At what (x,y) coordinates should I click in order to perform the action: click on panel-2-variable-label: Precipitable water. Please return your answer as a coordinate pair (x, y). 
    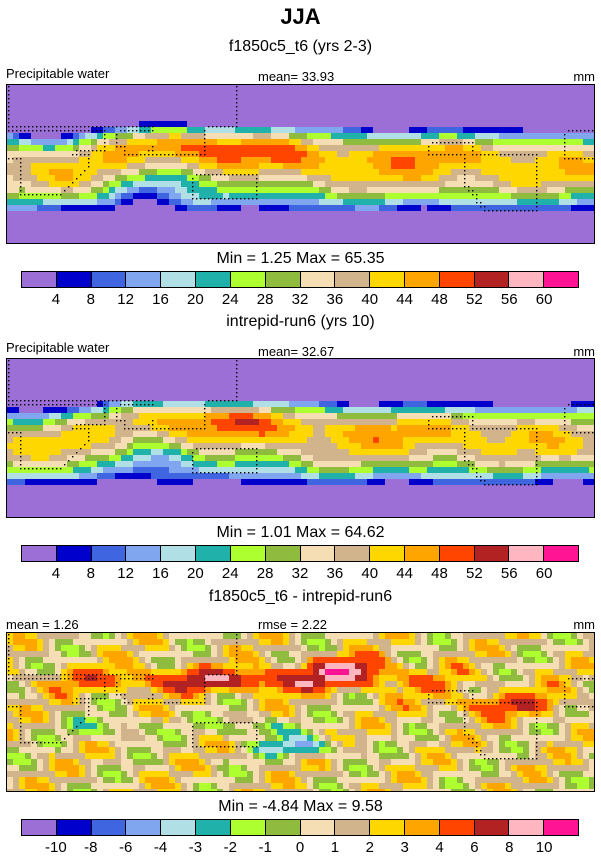
    Looking at the image, I should click on (58, 347).